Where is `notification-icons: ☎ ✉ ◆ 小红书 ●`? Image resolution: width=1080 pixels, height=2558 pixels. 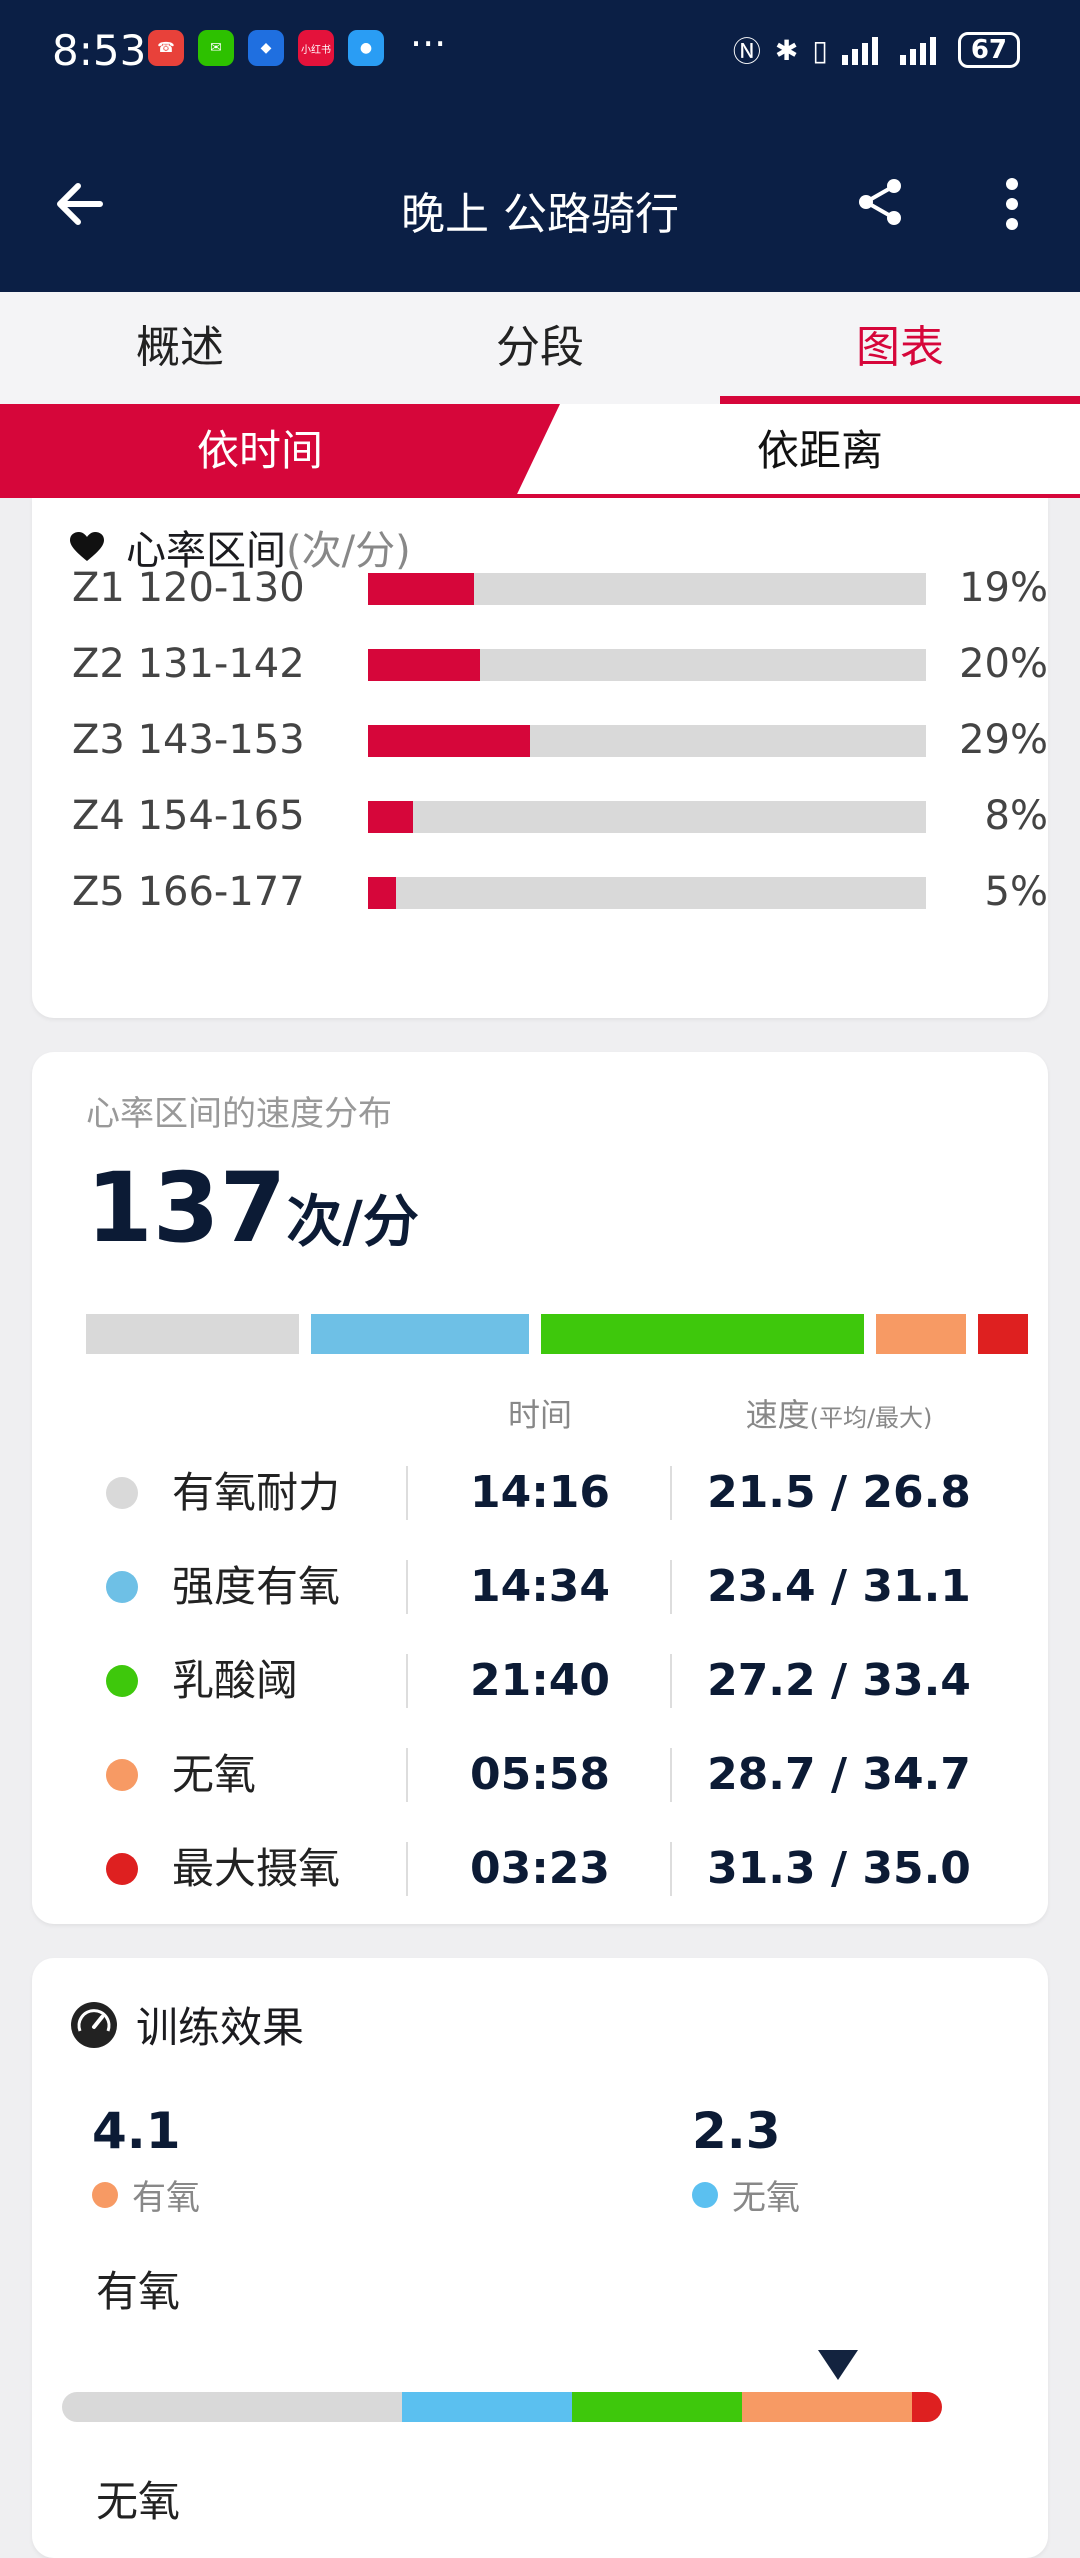 notification-icons: ☎ ✉ ◆ 小红书 ● is located at coordinates (266, 48).